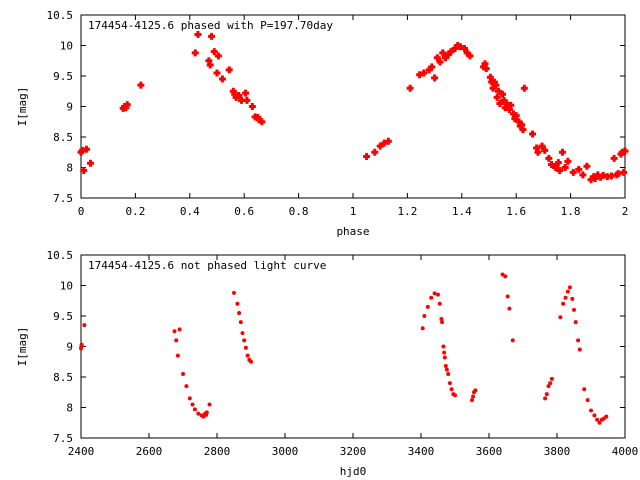 This screenshot has height=480, width=640. Describe the element at coordinates (66, 286) in the screenshot. I see `y-tick-label: 10` at that location.